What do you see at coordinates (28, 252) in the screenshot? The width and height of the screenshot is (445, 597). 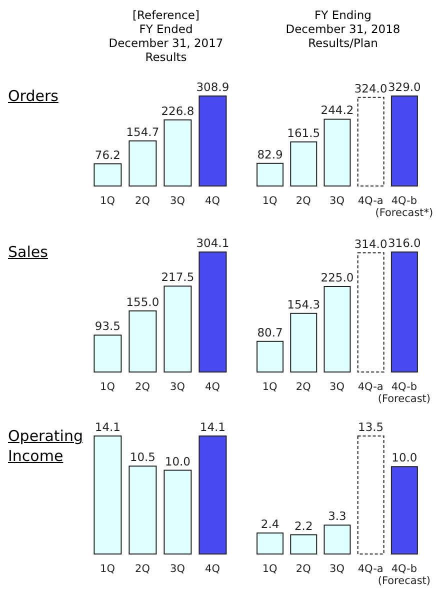 I see `chart-title: Sales` at bounding box center [28, 252].